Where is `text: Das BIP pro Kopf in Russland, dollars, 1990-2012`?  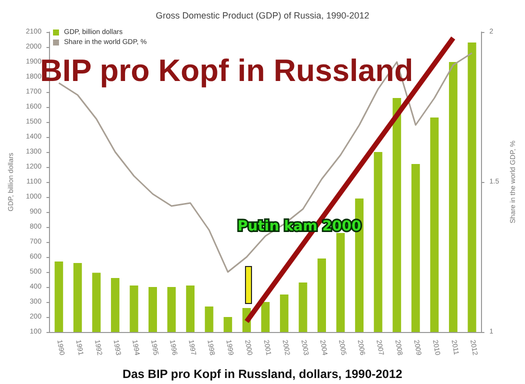 text: Das BIP pro Kopf in Russland, dollars, 1990-2012 is located at coordinates (262, 374).